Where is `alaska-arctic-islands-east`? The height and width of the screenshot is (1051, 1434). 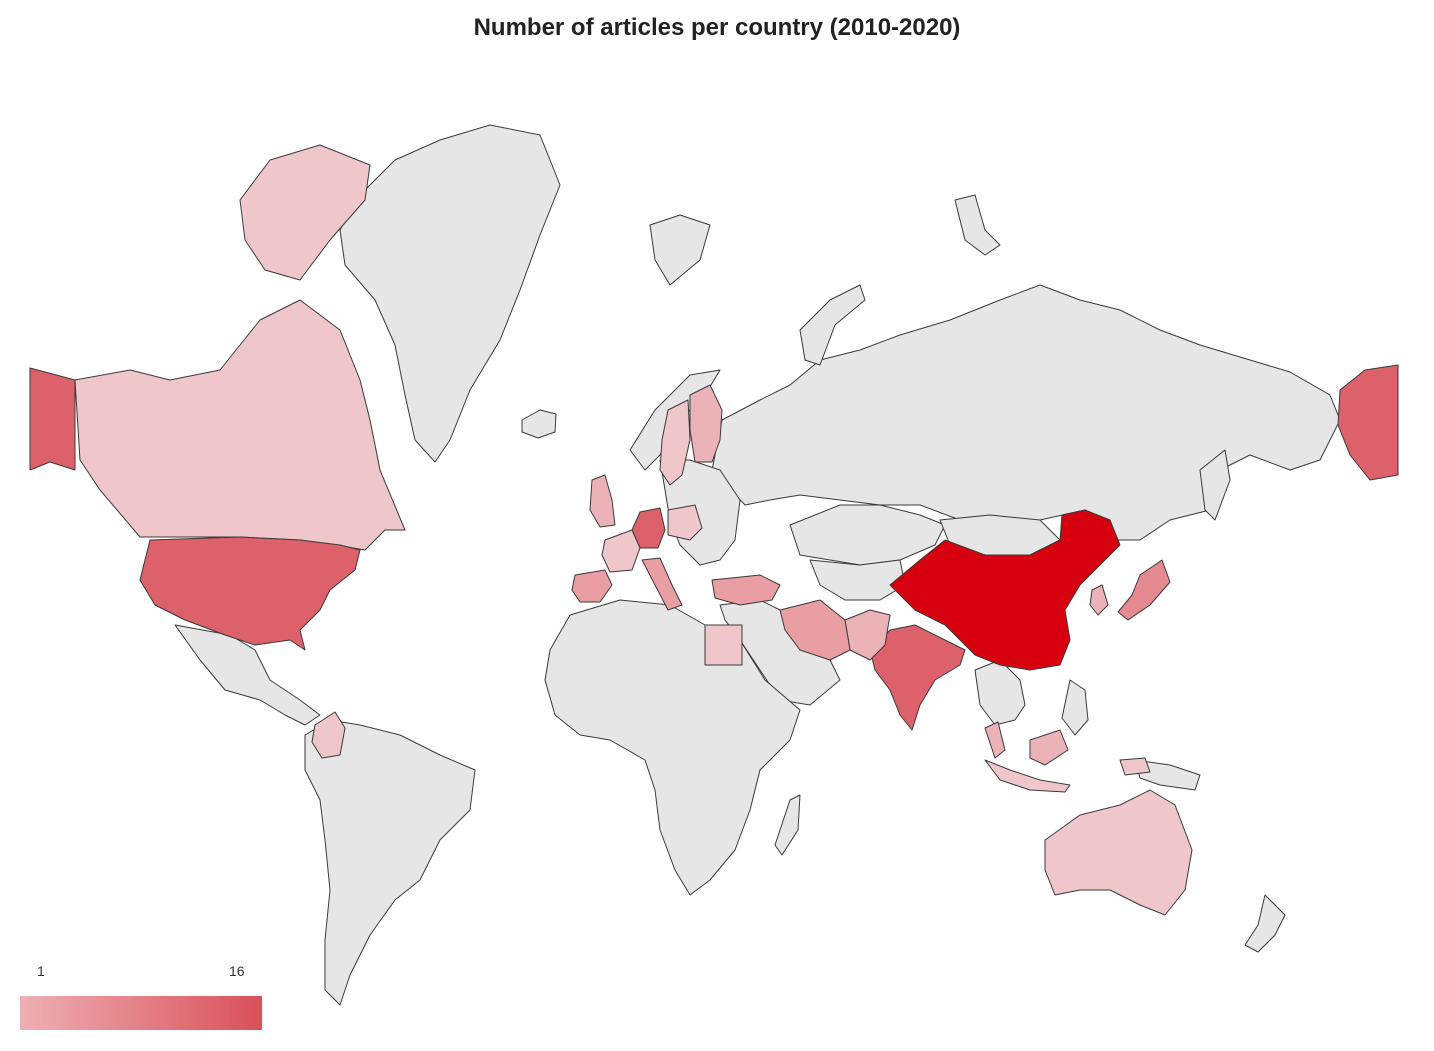 alaska-arctic-islands-east is located at coordinates (977, 225).